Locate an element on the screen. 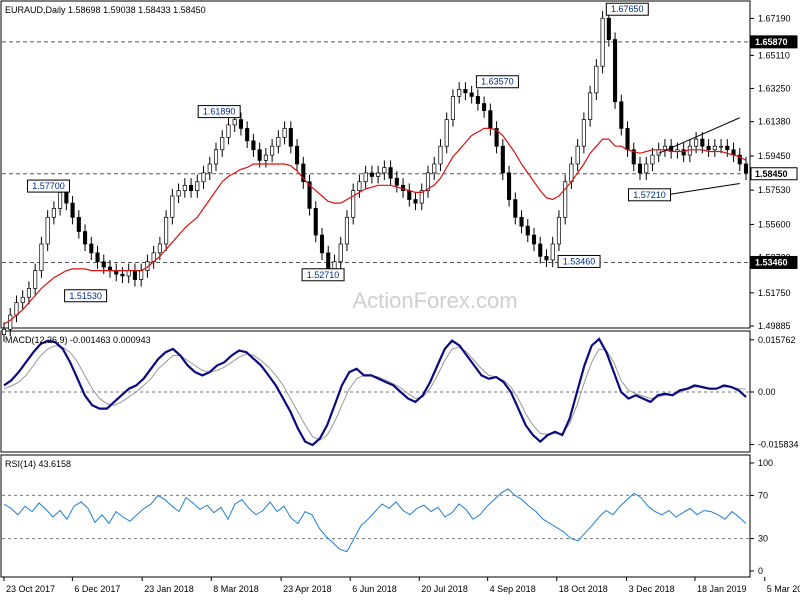 The image size is (800, 600). channel-lower is located at coordinates (699, 190).